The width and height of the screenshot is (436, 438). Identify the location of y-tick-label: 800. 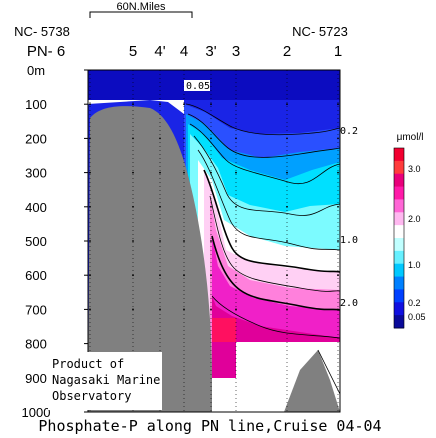
(36, 344).